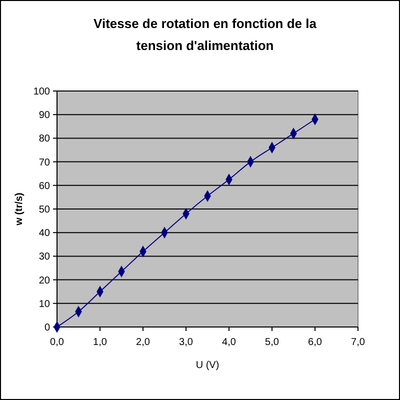  What do you see at coordinates (272, 342) in the screenshot?
I see `x-tick-label: 5,0` at bounding box center [272, 342].